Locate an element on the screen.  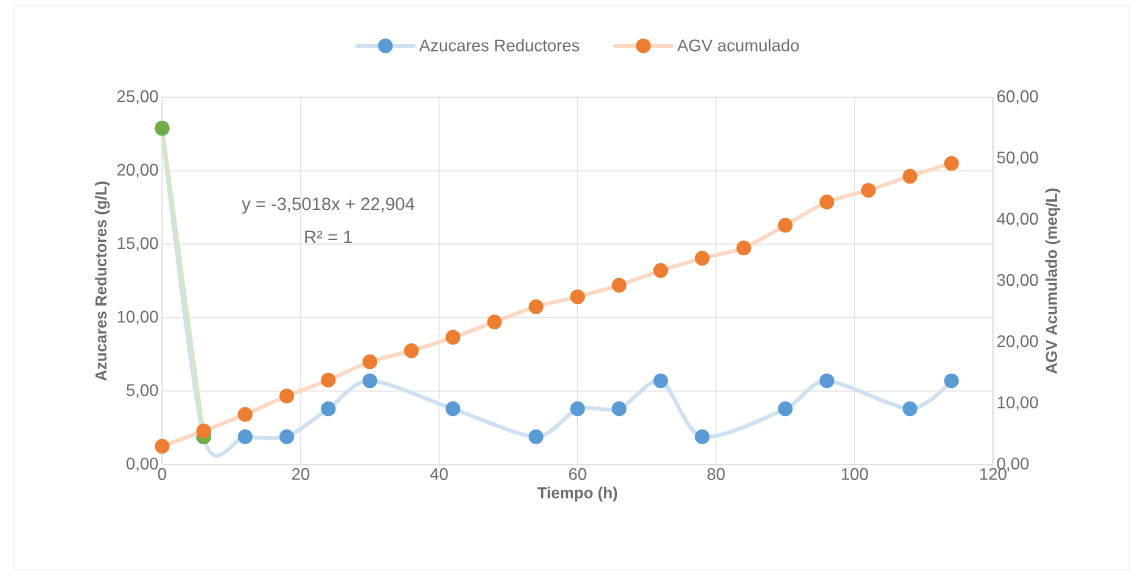
x-tick-label: 100 is located at coordinates (854, 474).